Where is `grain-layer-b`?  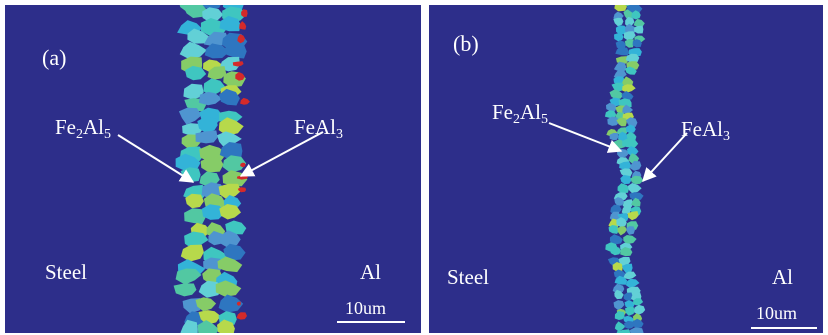 grain-layer-b is located at coordinates (625, 169).